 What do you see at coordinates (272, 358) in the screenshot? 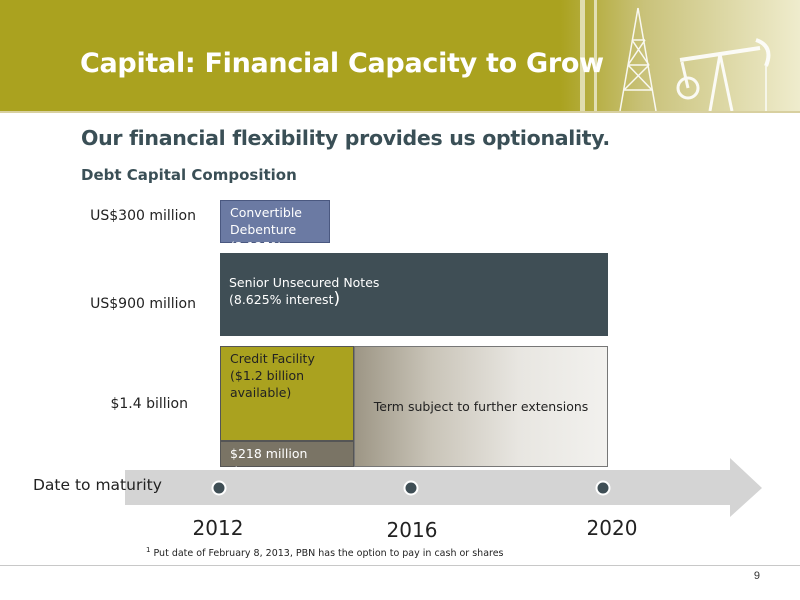
I see `credit-title: Credit Facility` at bounding box center [272, 358].